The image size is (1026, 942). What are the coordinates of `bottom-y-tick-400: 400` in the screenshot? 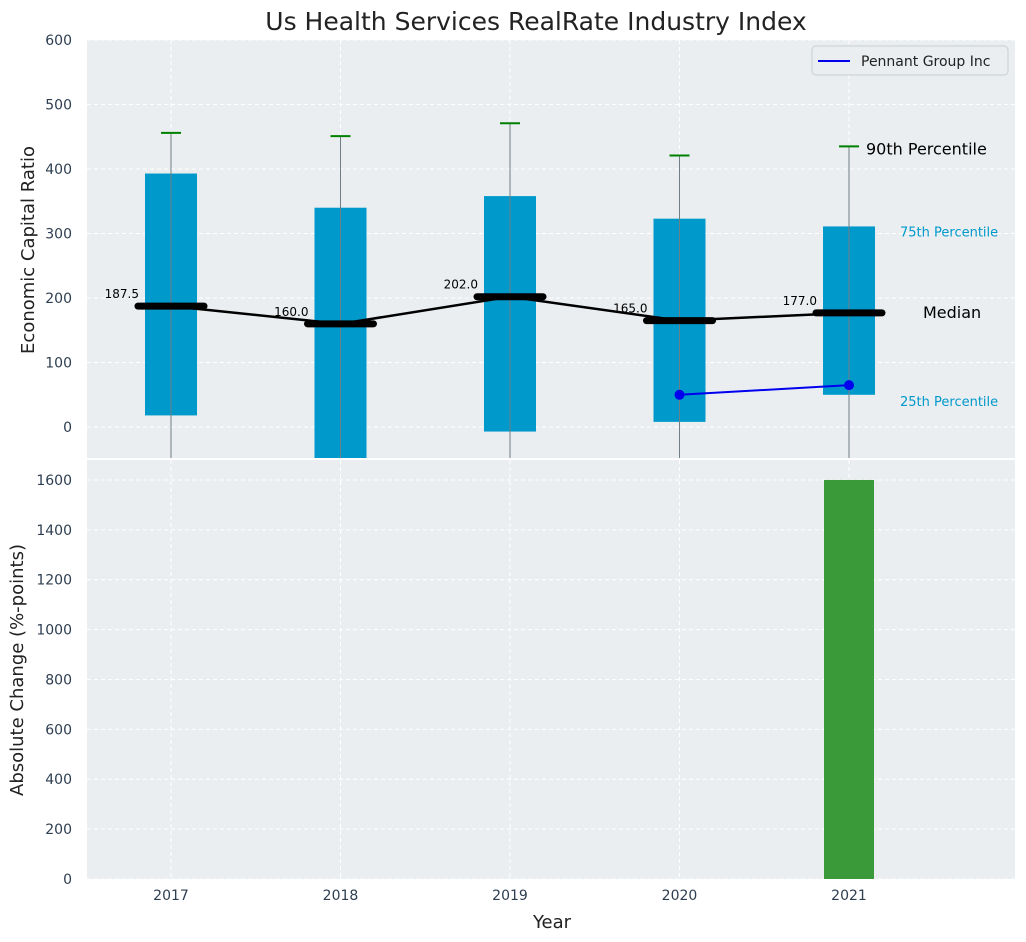 It's located at (58, 780).